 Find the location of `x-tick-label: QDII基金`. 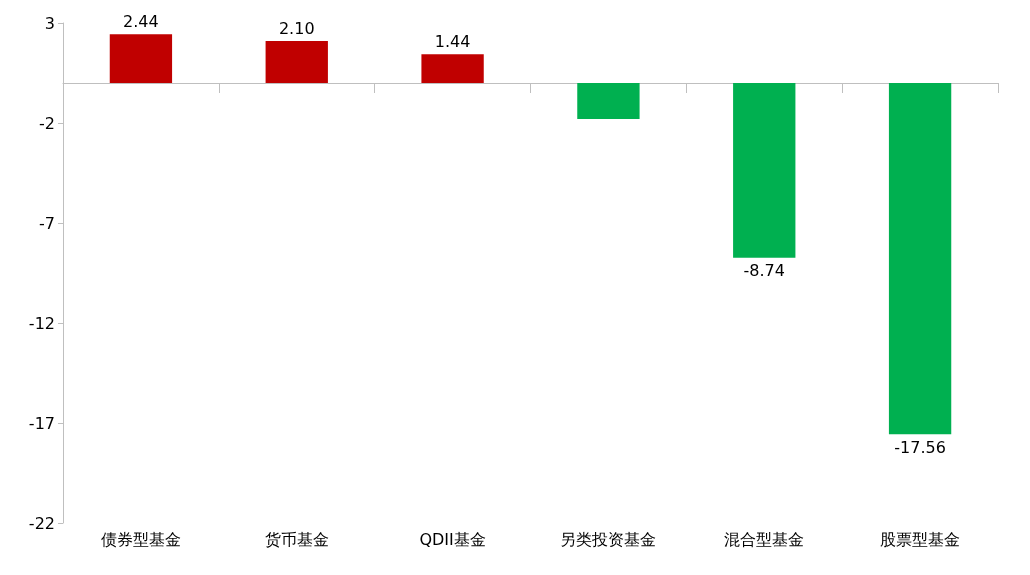

x-tick-label: QDII基金 is located at coordinates (452, 539).